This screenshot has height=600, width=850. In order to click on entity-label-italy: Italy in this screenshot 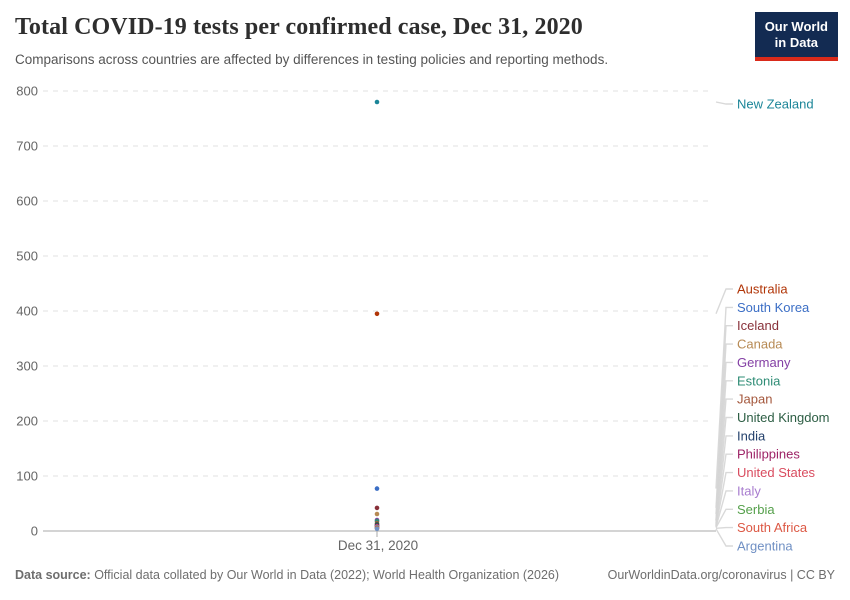, I will do `click(749, 490)`.